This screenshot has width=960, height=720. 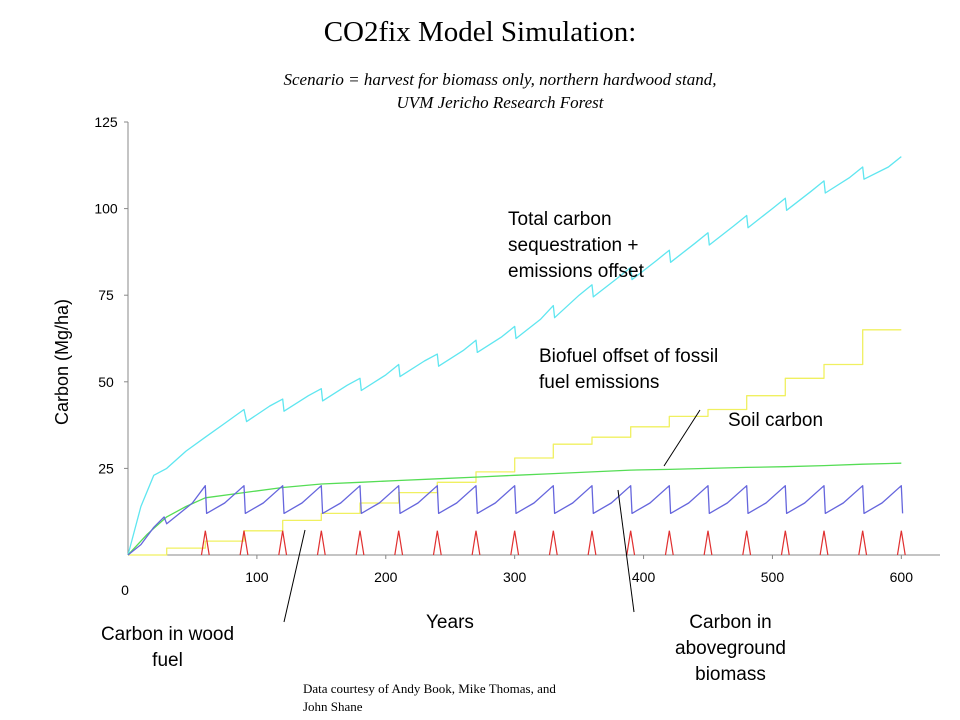 What do you see at coordinates (599, 382) in the screenshot?
I see `biofuel-annotation-line-2: fuel emissions` at bounding box center [599, 382].